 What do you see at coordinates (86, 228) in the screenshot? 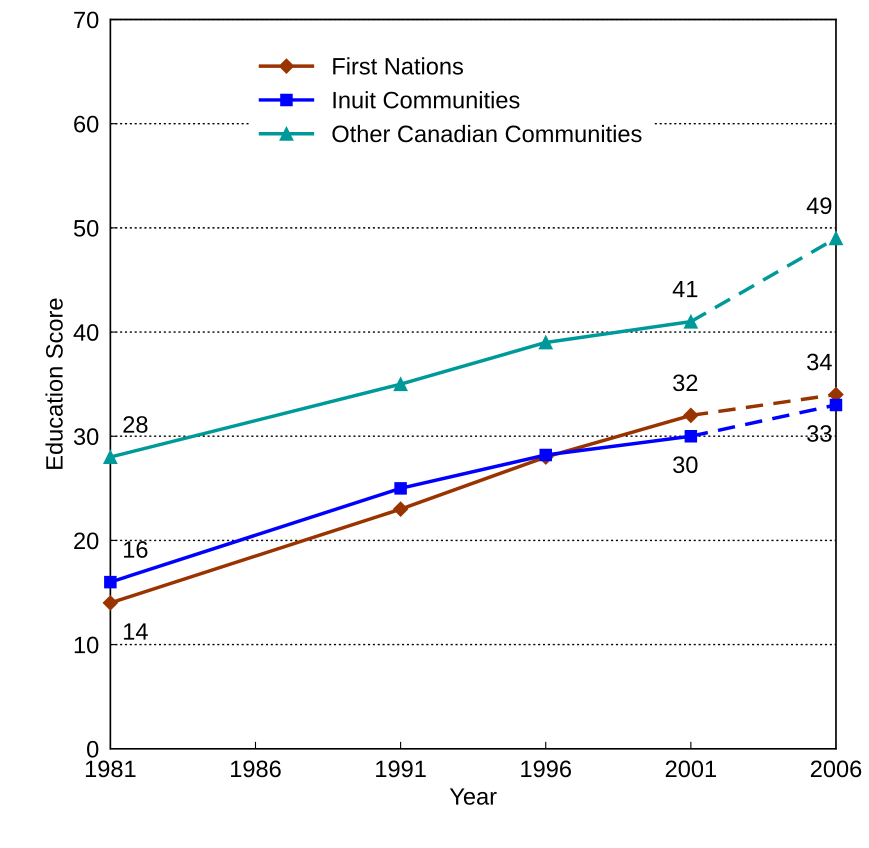
I see `y-tick-label: 50` at bounding box center [86, 228].